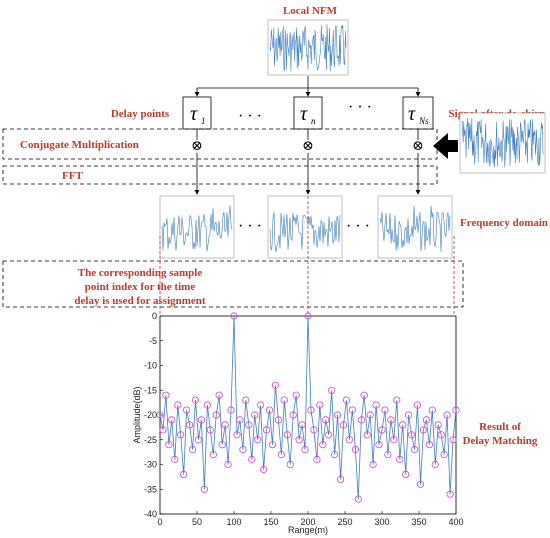 The image size is (550, 538). Describe the element at coordinates (72, 176) in the screenshot. I see `fft-label: FFT` at that location.